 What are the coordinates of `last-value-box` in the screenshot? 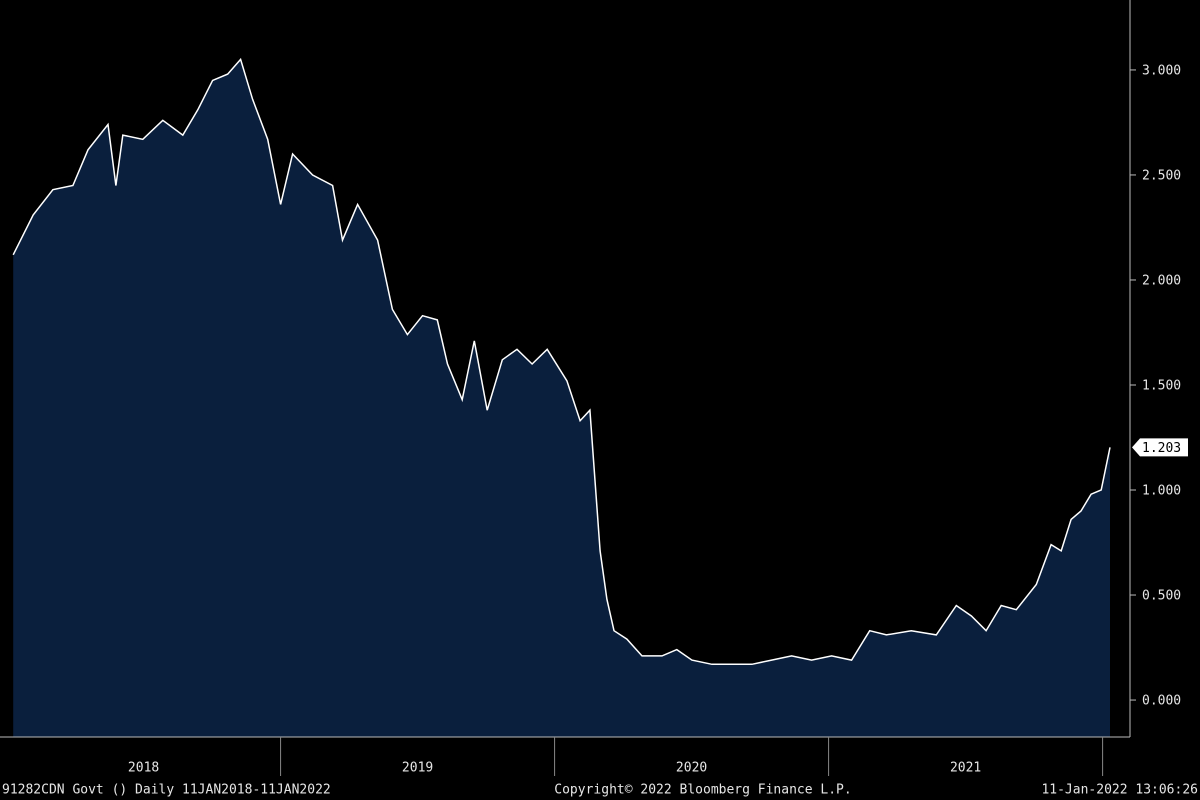 It's located at (1160, 447).